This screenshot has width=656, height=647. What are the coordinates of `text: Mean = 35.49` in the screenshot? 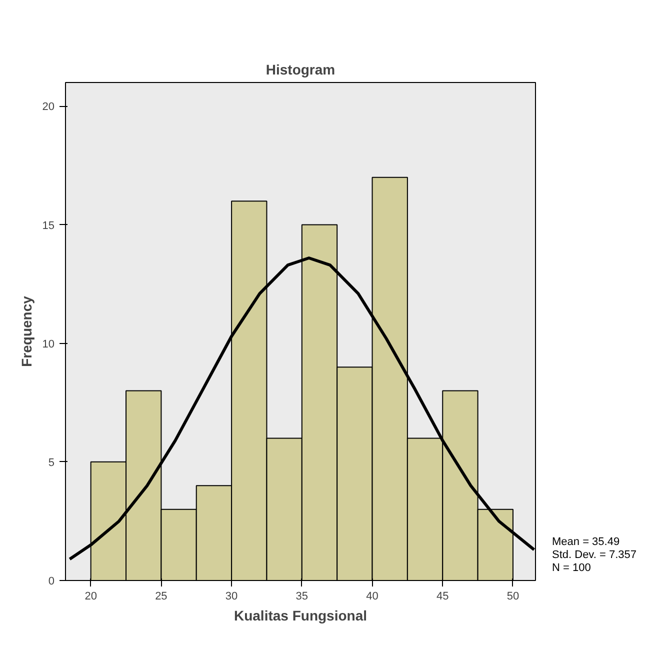 It's located at (586, 542).